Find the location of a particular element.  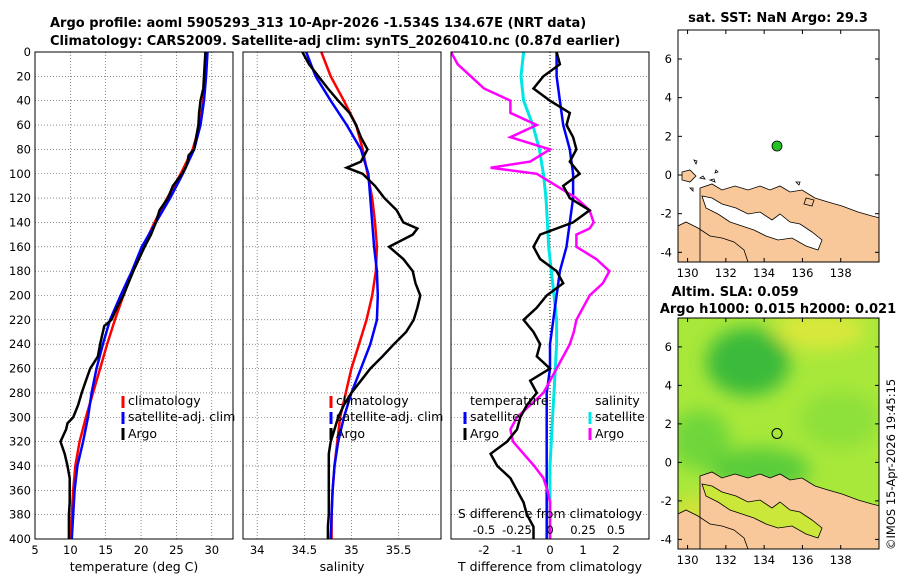

t-diff-tick-label: 1 is located at coordinates (582, 550).